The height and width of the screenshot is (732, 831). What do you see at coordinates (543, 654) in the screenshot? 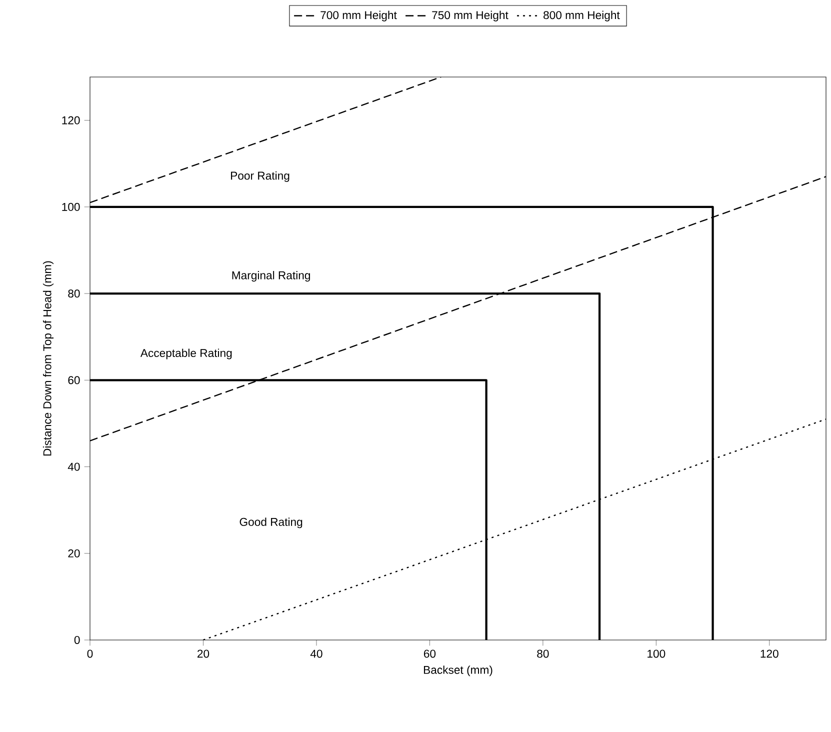
I see `x-tick-label: 80` at bounding box center [543, 654].